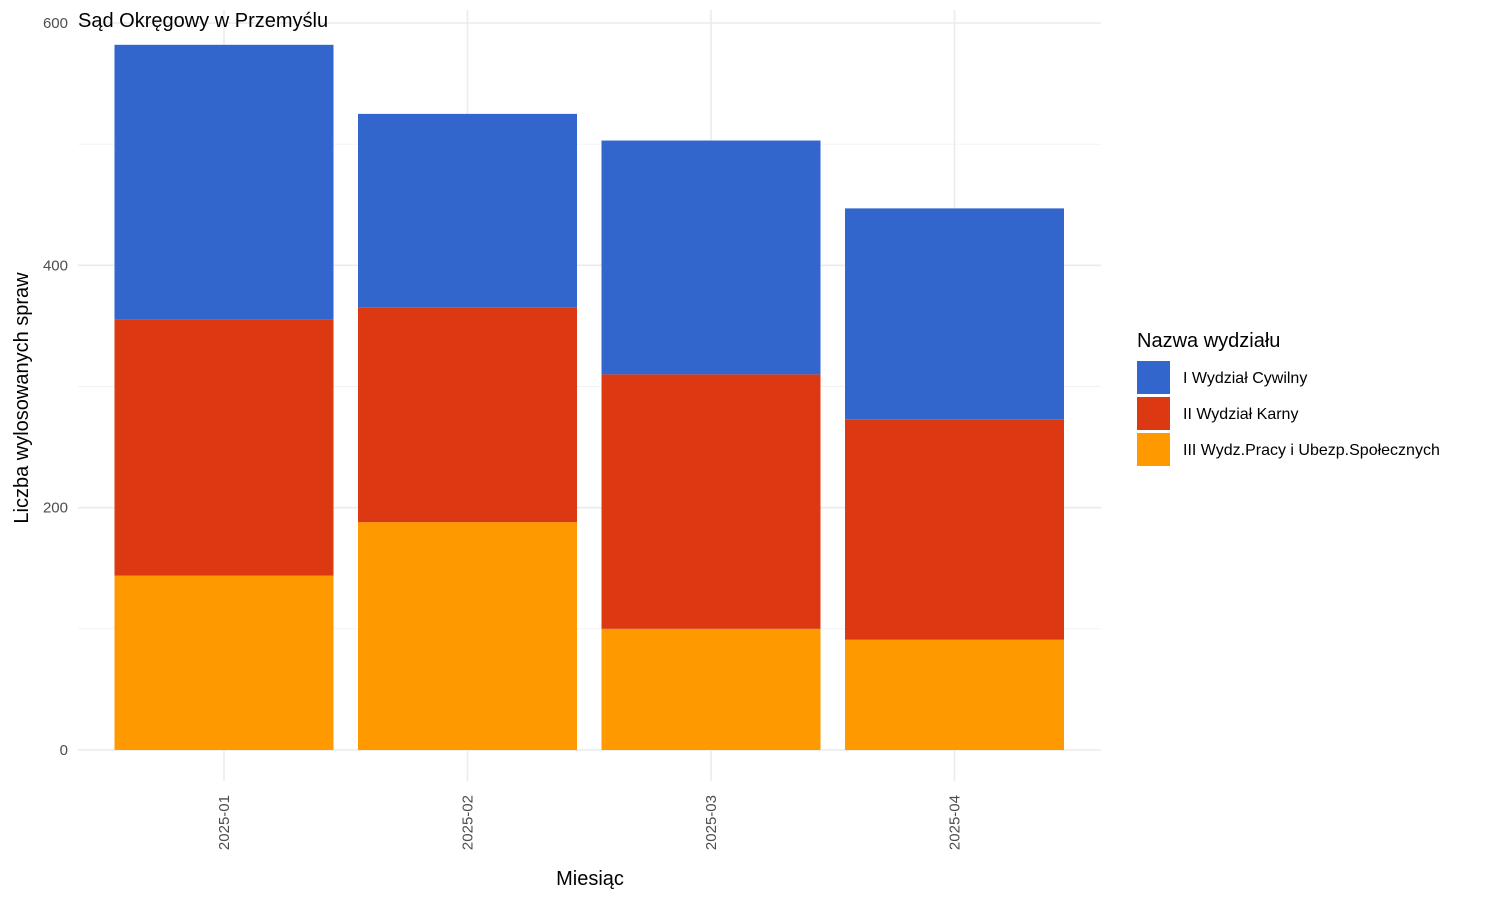 The height and width of the screenshot is (900, 1500). What do you see at coordinates (1240, 414) in the screenshot?
I see `legend-label: II Wydział Karny` at bounding box center [1240, 414].